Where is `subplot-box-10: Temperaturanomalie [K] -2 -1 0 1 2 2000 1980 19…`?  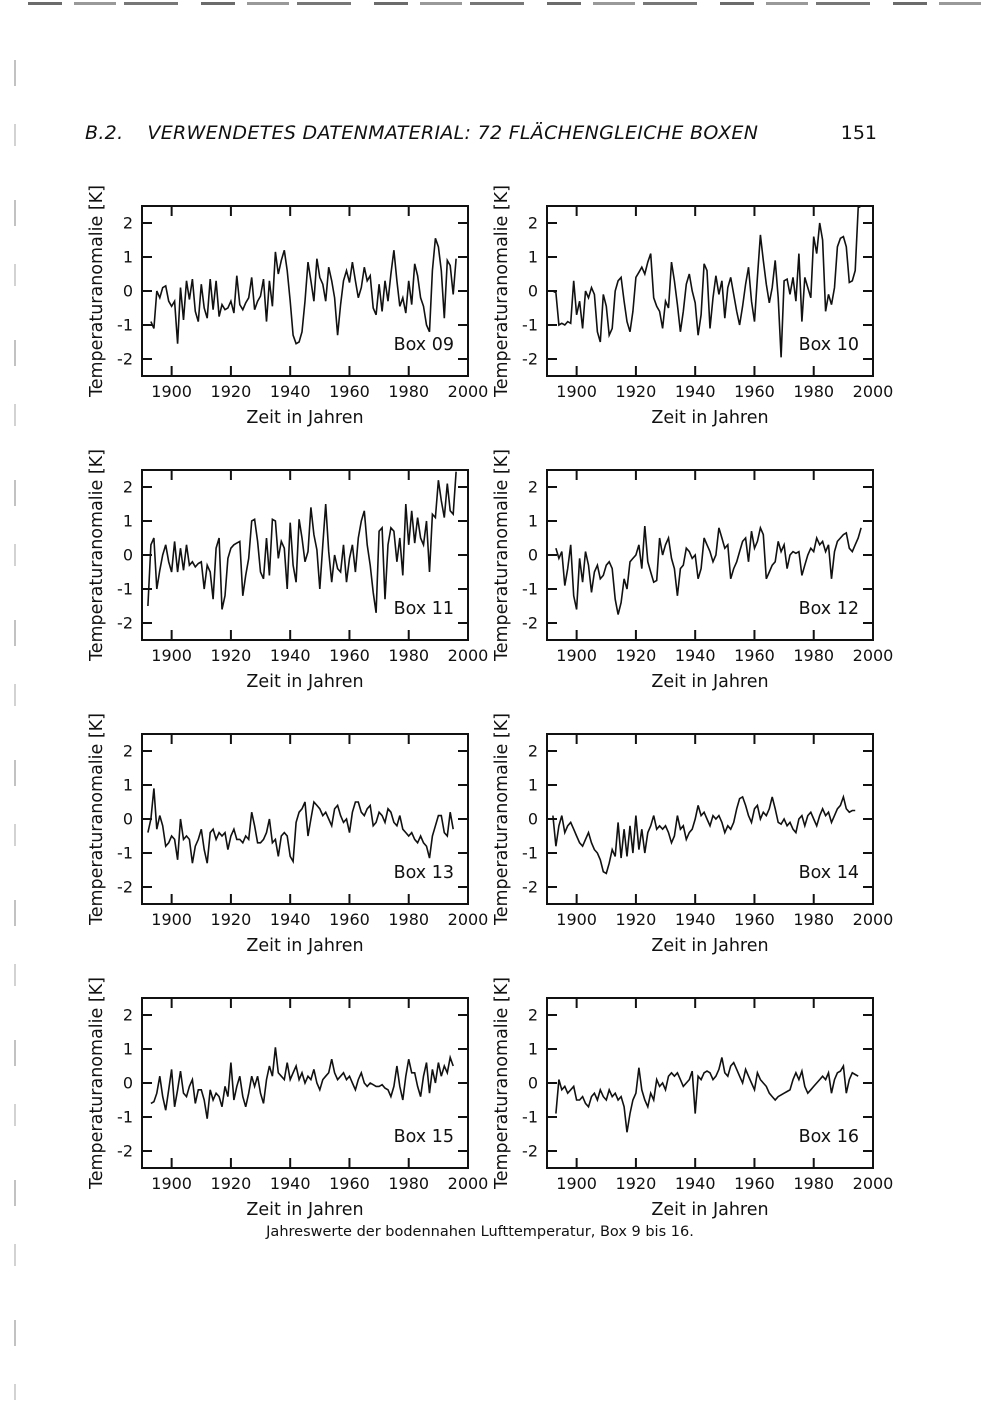
subplot-box-10: Temperaturanomalie [K] -2 -1 0 1 2 2000 1980 19… is located at coordinates (689, 317).